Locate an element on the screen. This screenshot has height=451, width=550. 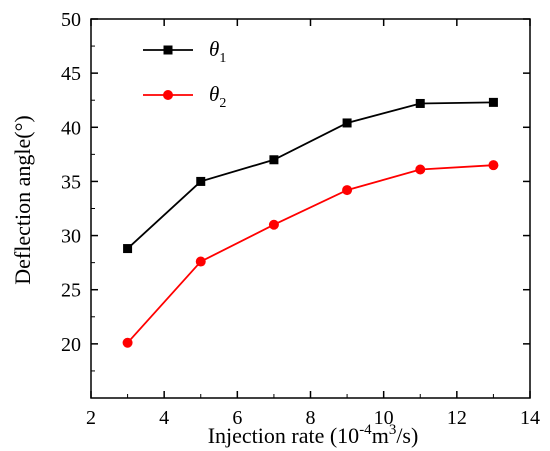
y-tick-label: 45 is located at coordinates (71, 74).